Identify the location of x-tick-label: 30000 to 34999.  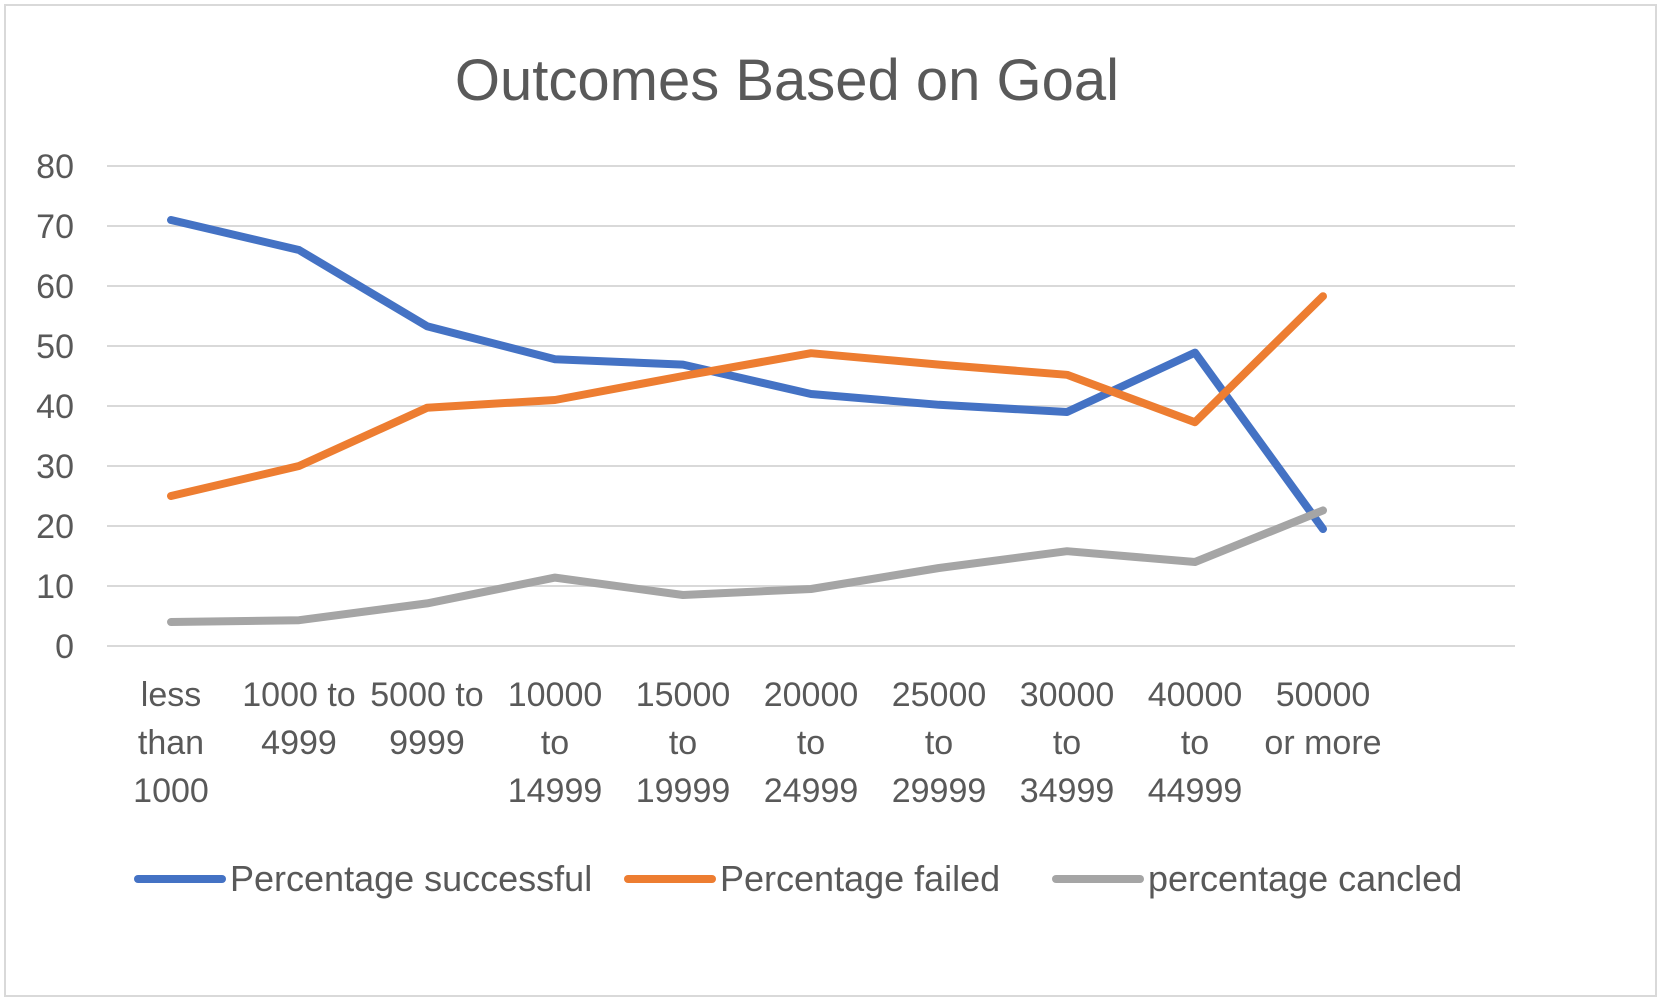
(1067, 743).